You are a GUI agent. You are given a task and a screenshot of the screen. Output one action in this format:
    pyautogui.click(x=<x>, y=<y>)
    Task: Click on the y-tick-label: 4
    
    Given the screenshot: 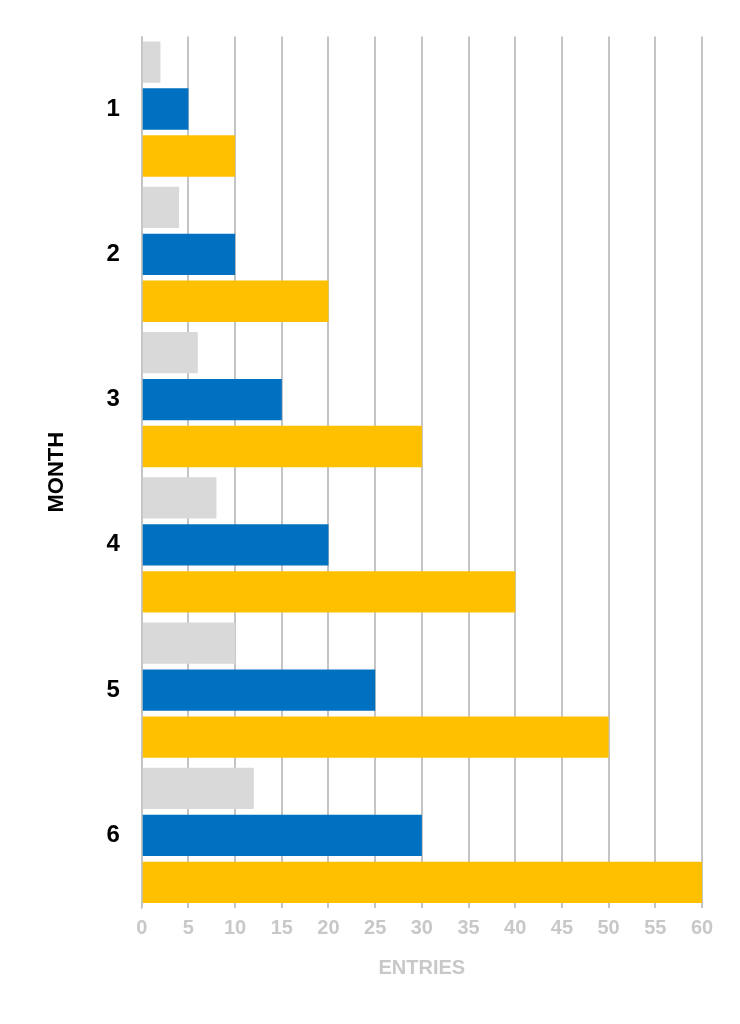 What is the action you would take?
    pyautogui.click(x=113, y=543)
    